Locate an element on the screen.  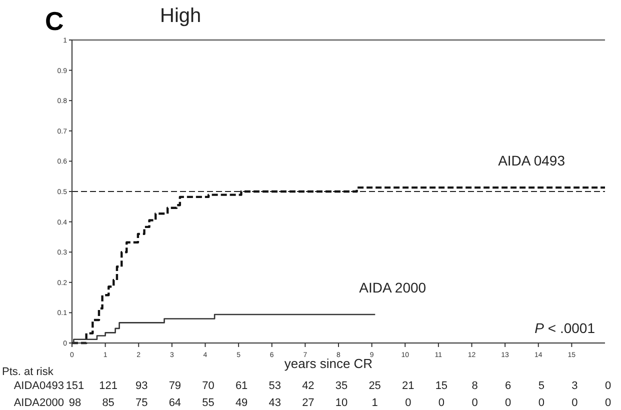
text: 61 is located at coordinates (241, 386).